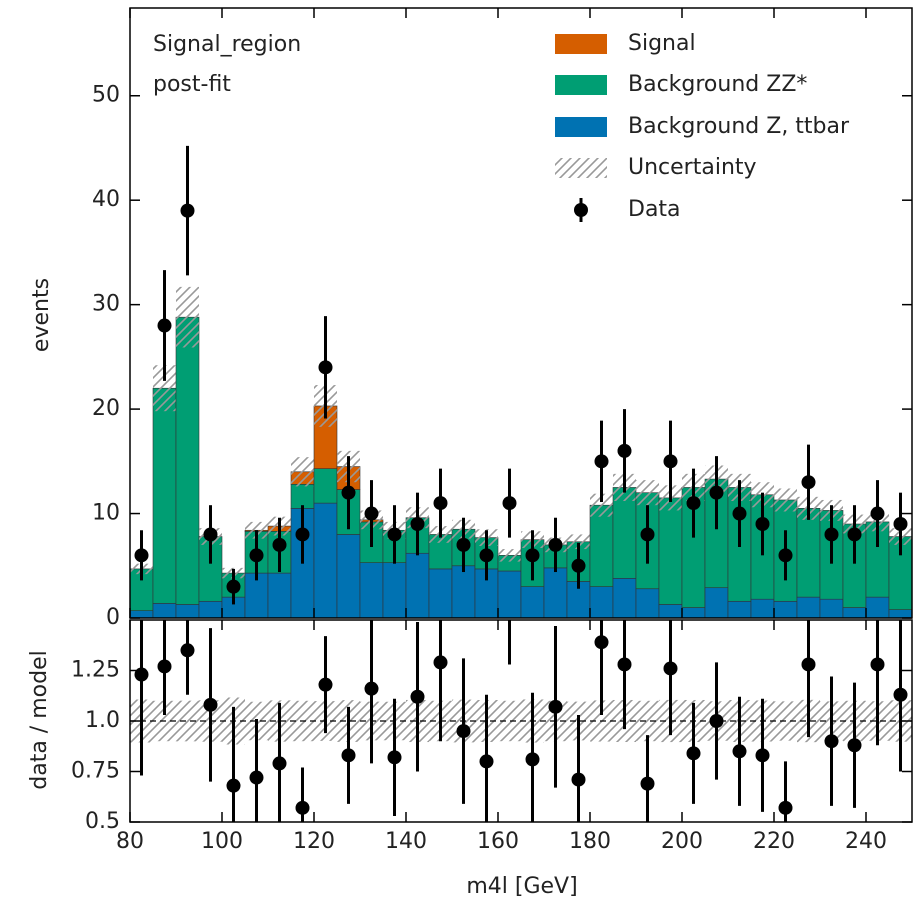 Image resolution: width=913 pixels, height=907 pixels. I want to click on annotation: Signal_region, so click(227, 44).